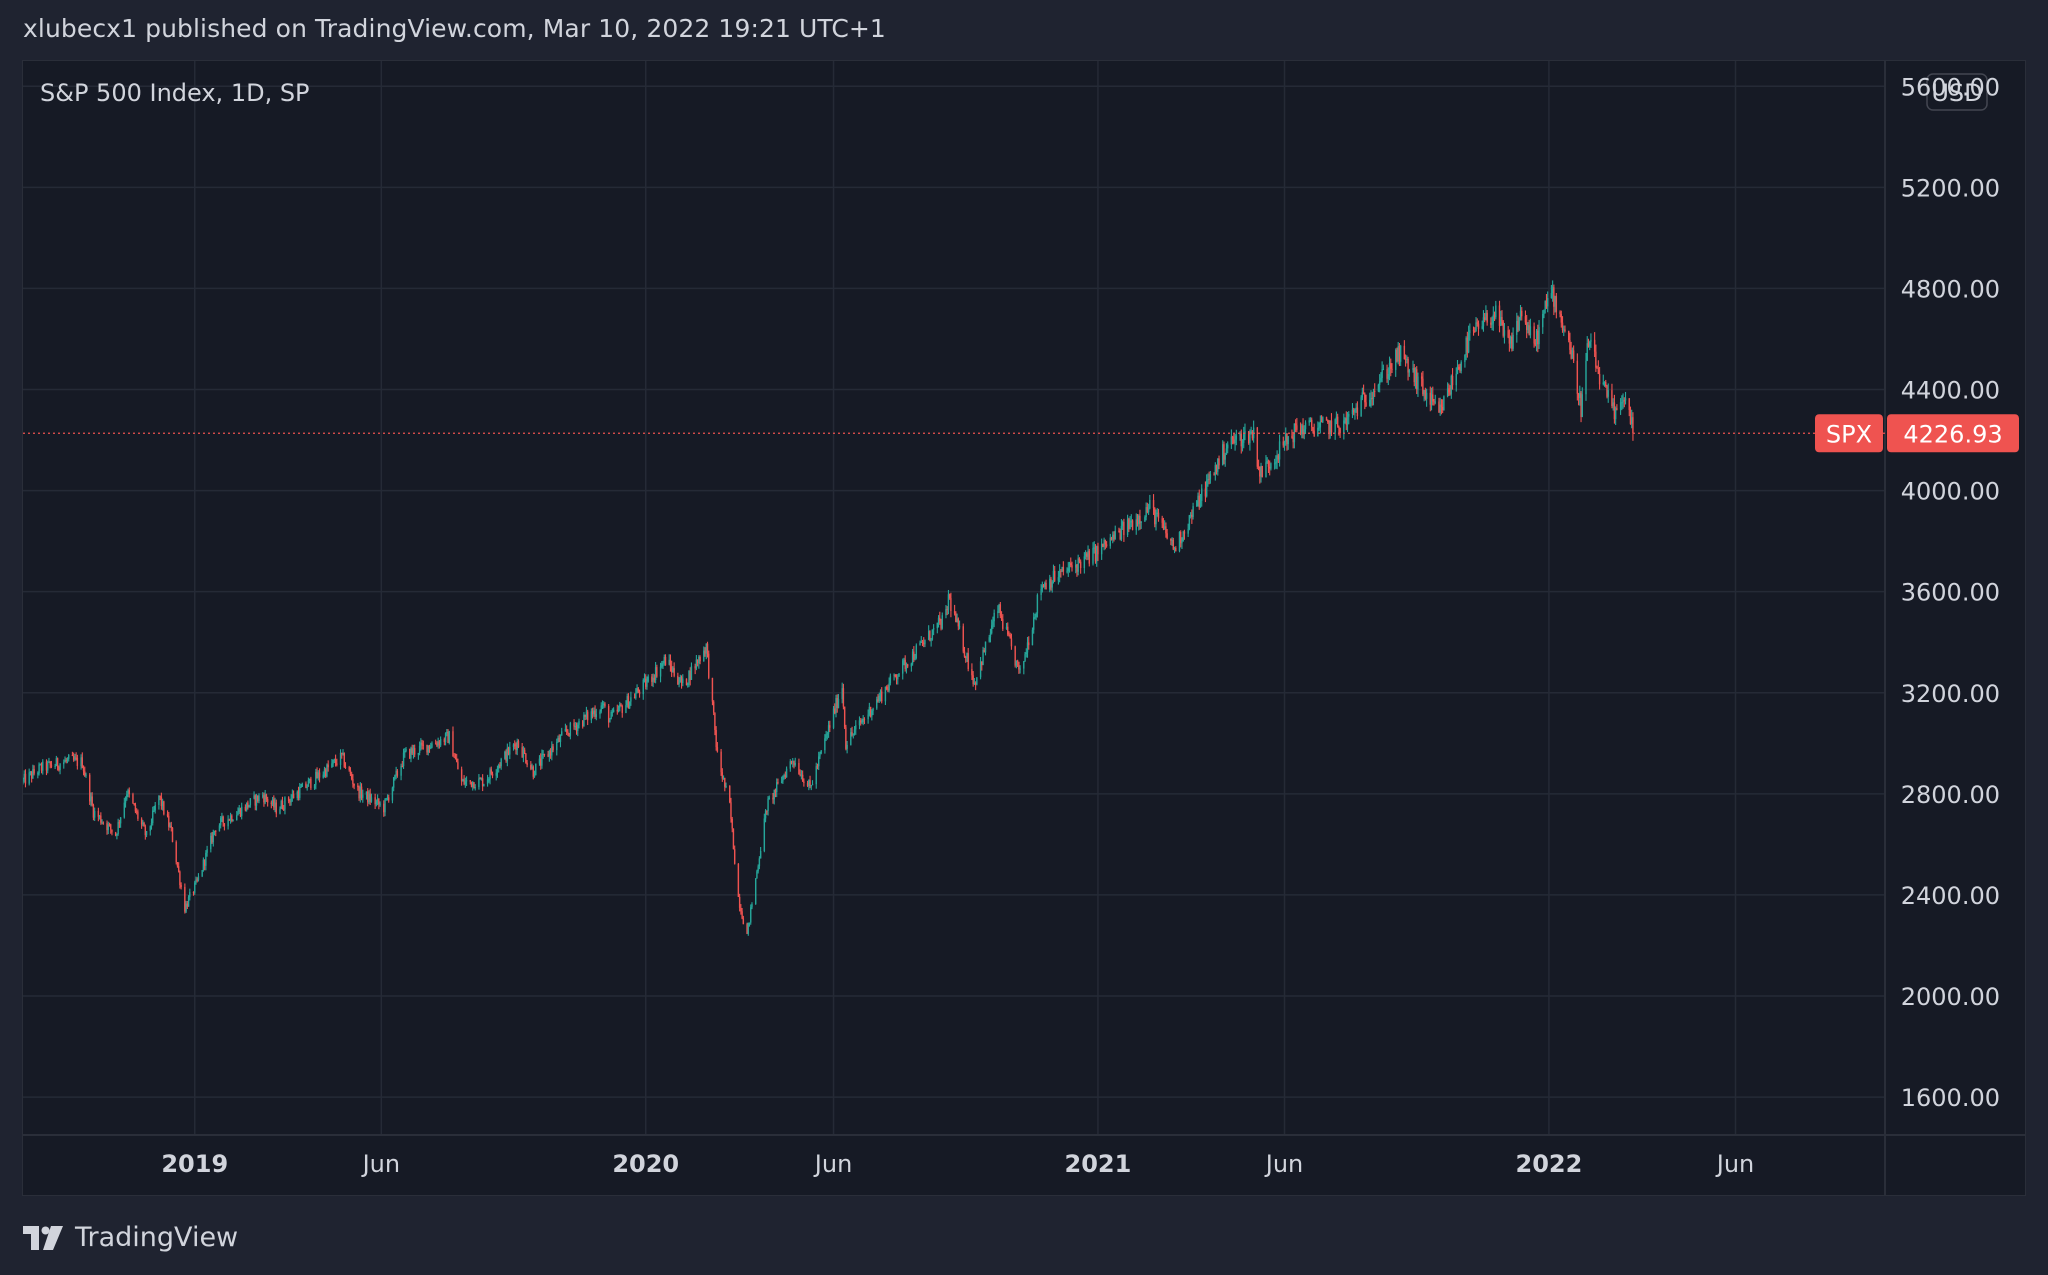 The width and height of the screenshot is (2048, 1275). I want to click on y-tick-label: 5200.00, so click(1950, 188).